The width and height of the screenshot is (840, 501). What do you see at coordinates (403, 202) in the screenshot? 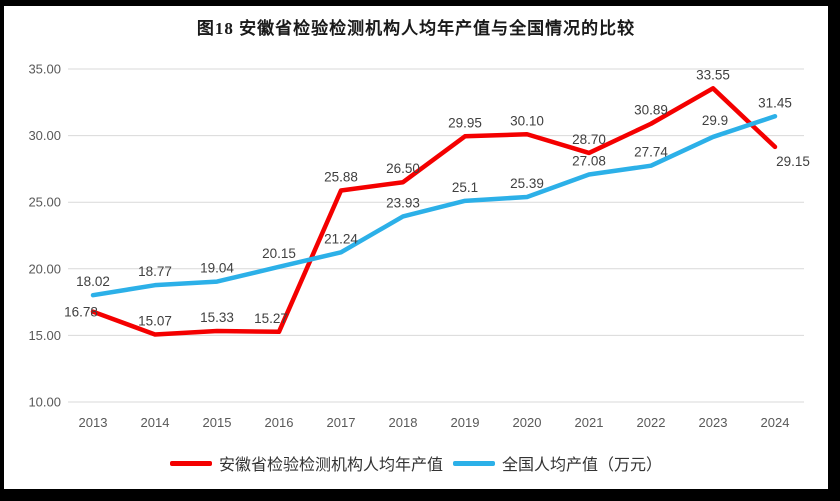
I see `data-label: 23.93` at bounding box center [403, 202].